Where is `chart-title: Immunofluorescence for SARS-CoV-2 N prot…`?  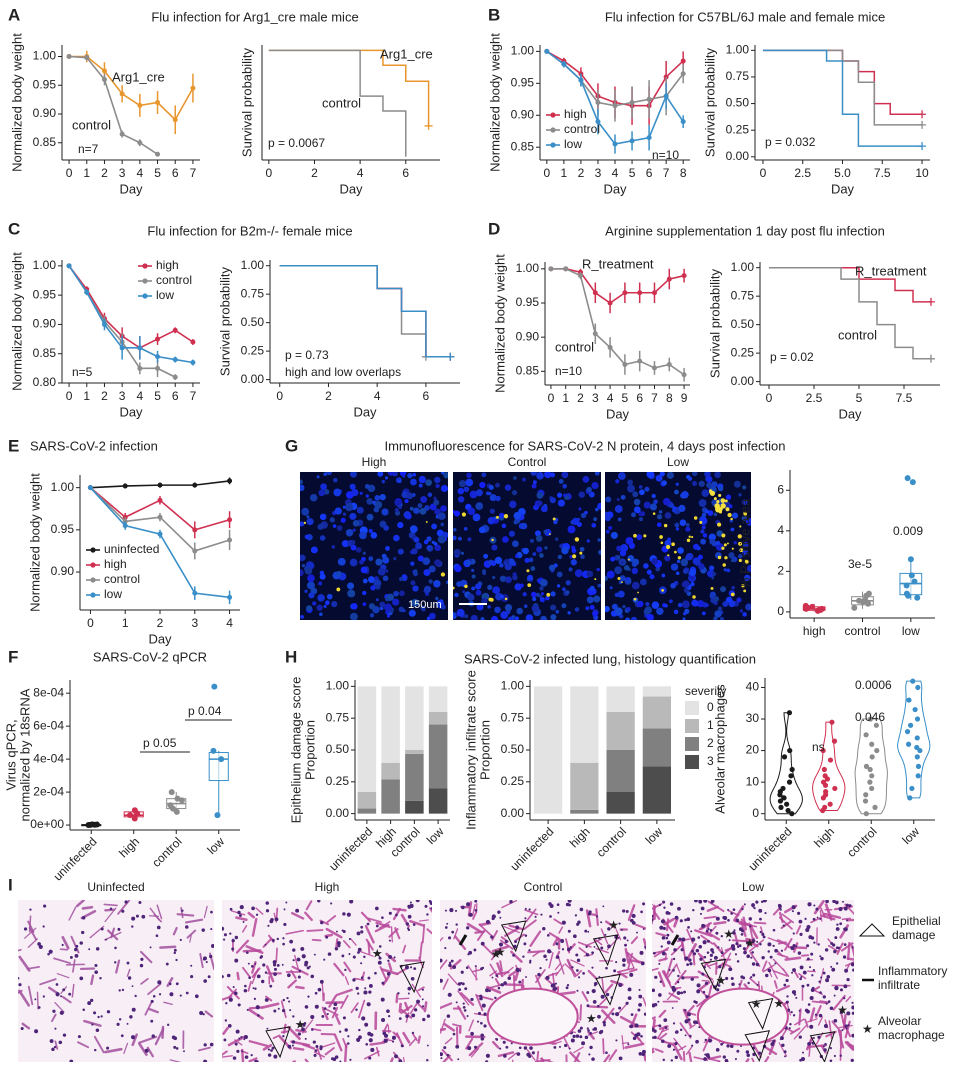
chart-title: Immunofluorescence for SARS-CoV-2 N prot… is located at coordinates (584, 445).